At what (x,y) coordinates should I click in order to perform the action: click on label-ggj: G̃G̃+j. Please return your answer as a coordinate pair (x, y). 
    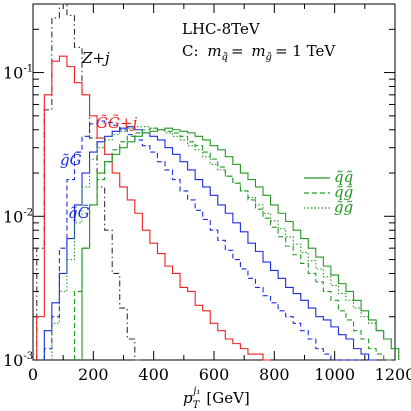
    Looking at the image, I should click on (117, 123).